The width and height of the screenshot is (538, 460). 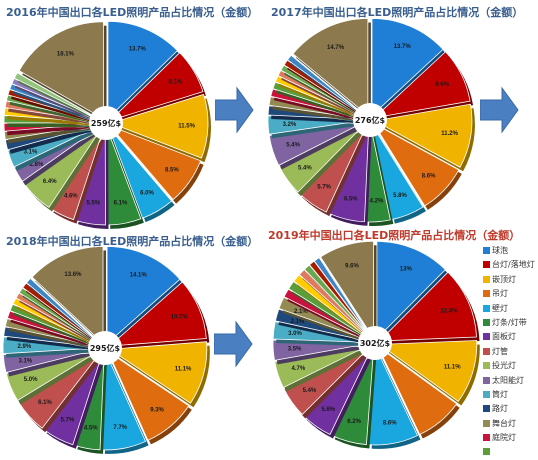 What do you see at coordinates (175, 83) in the screenshot?
I see `slice-label: 8.1%` at bounding box center [175, 83].